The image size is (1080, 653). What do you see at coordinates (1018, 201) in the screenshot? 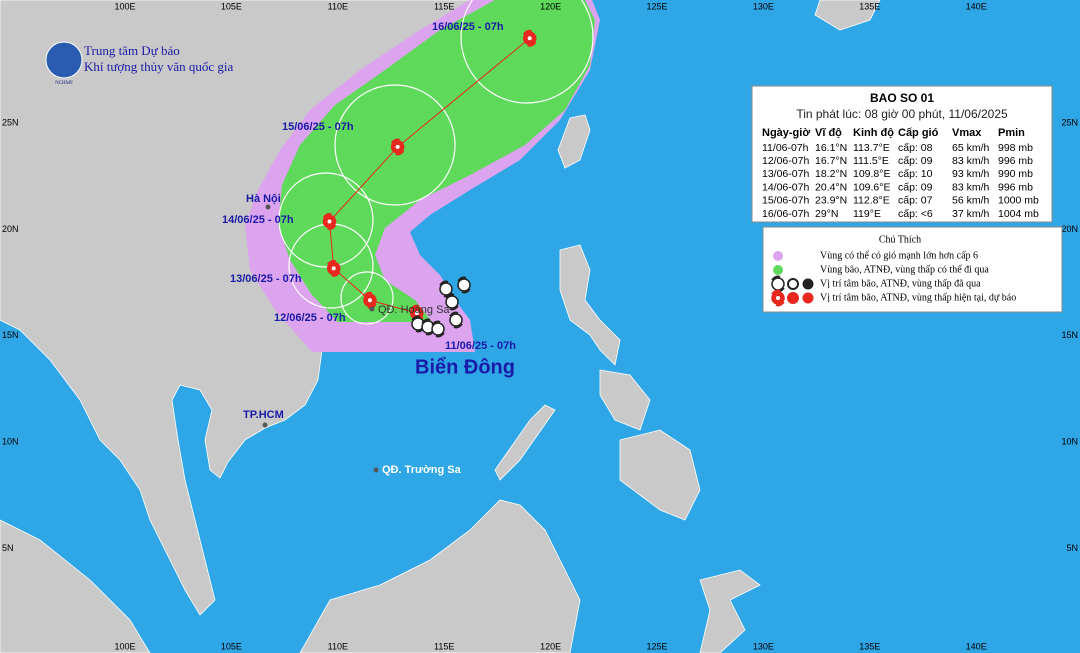
I see `table-cell: 1000 mb` at bounding box center [1018, 201].